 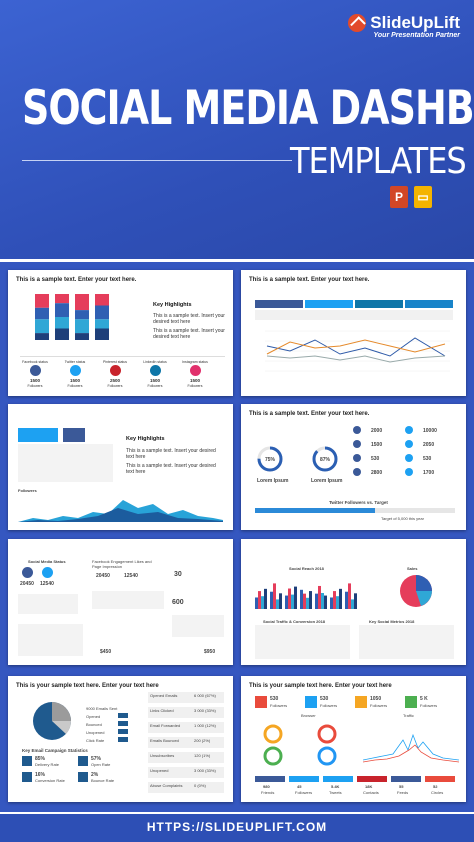 I want to click on traffic-line-chart, so click(x=411, y=748).